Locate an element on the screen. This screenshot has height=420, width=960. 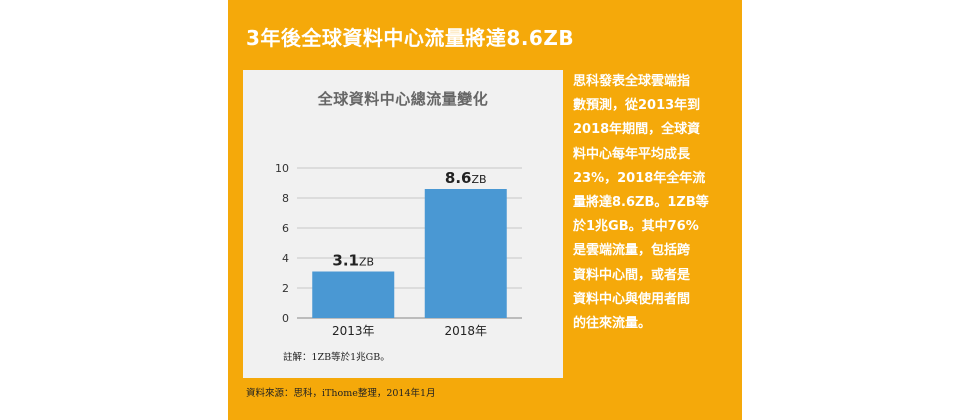
data-label: 8.6ZB is located at coordinates (466, 178).